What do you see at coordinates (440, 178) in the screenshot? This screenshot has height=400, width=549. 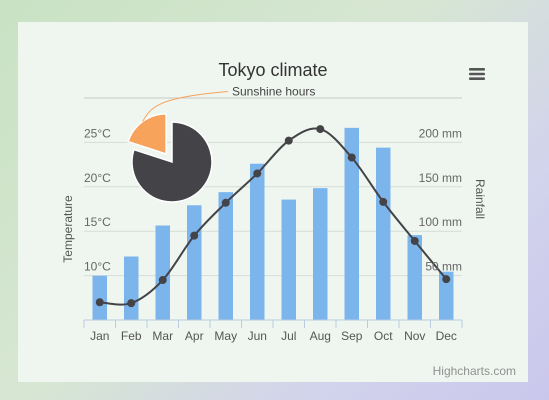 I see `y-right-tick-label: 150 mm` at bounding box center [440, 178].